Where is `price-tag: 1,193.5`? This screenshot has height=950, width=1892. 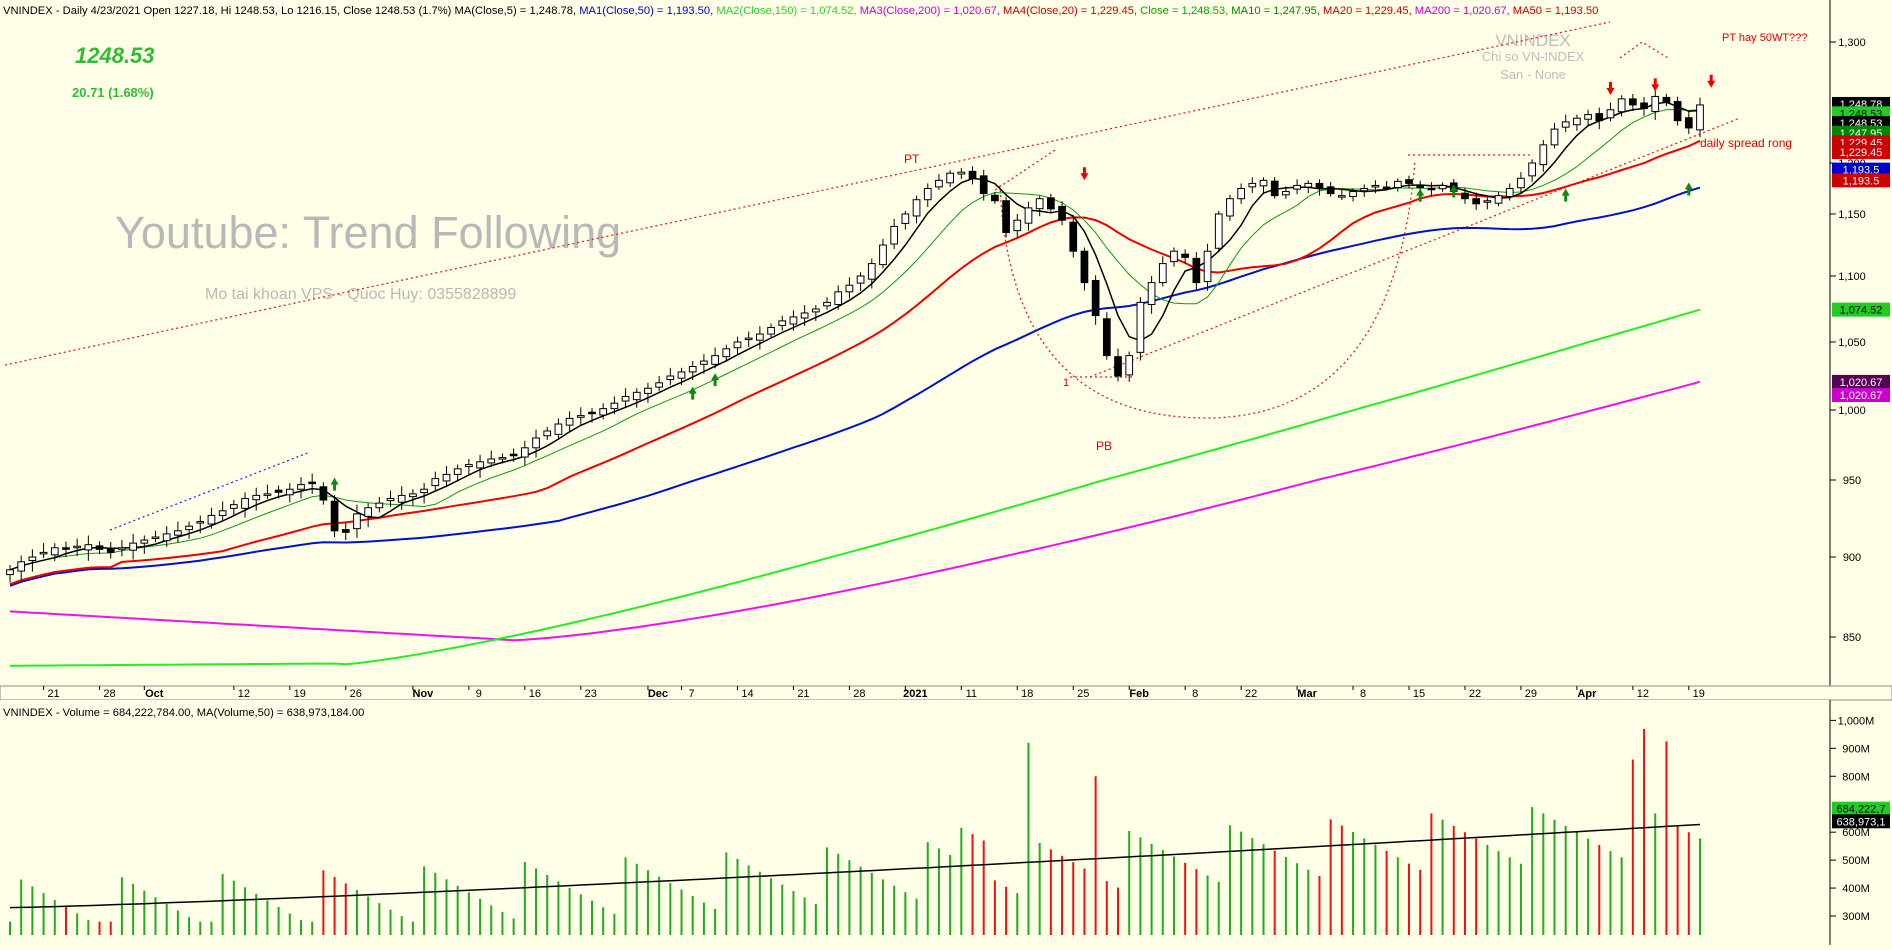
price-tag: 1,193.5 is located at coordinates (1861, 180).